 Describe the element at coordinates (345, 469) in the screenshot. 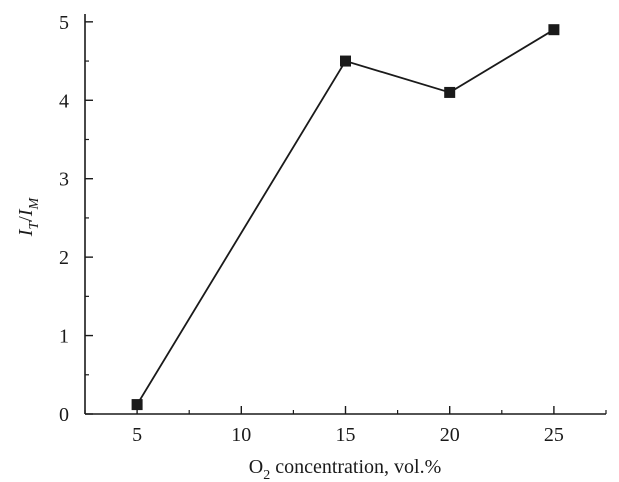

I see `x-axis-title: O2 concentration, vol.%` at that location.